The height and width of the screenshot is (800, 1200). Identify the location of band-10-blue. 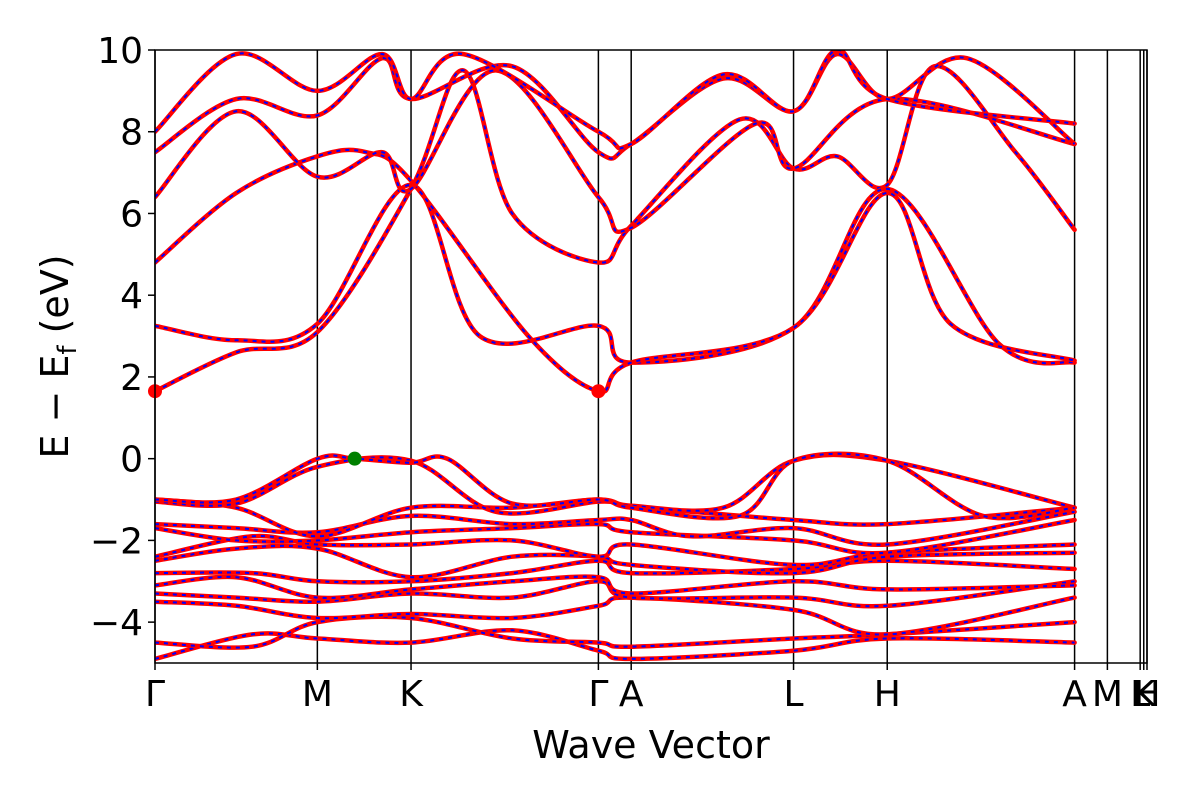
(615, 518).